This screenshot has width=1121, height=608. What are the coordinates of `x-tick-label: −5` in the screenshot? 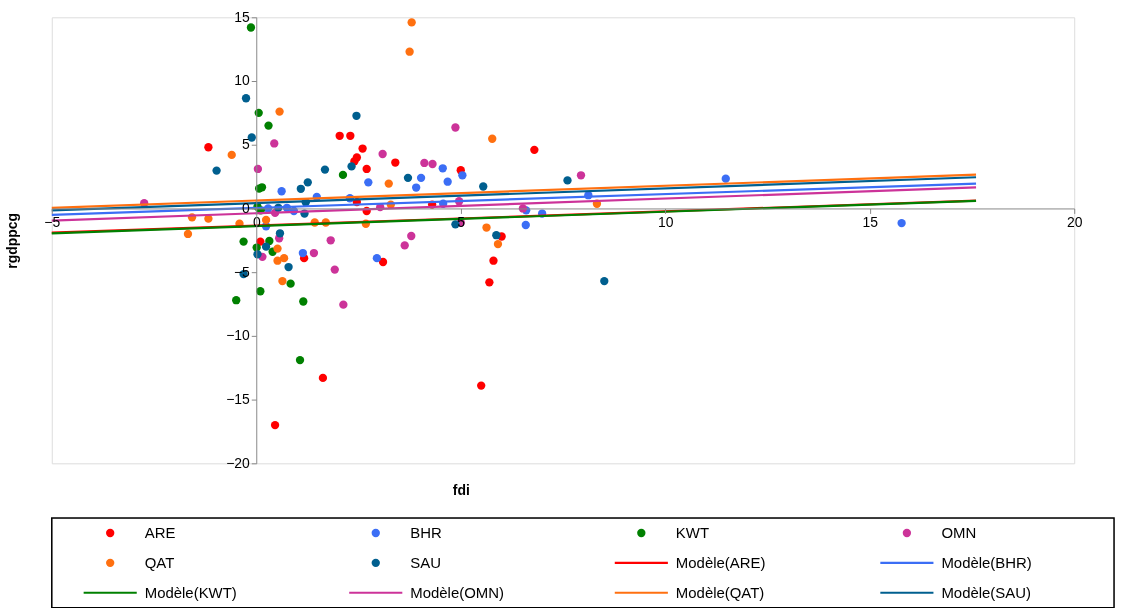 It's located at (52, 221).